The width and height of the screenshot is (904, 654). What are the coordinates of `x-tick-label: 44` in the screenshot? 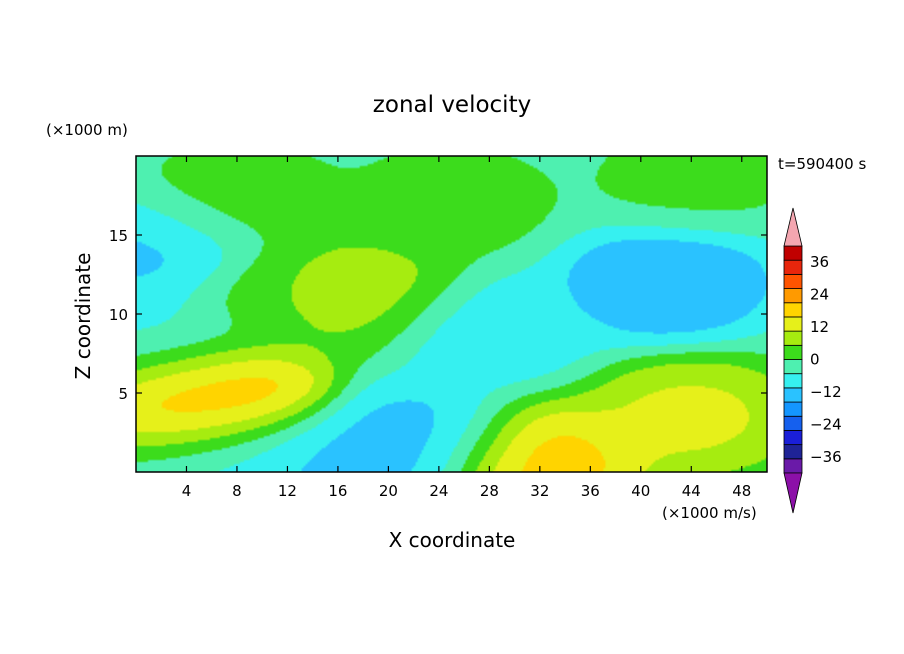 It's located at (691, 491).